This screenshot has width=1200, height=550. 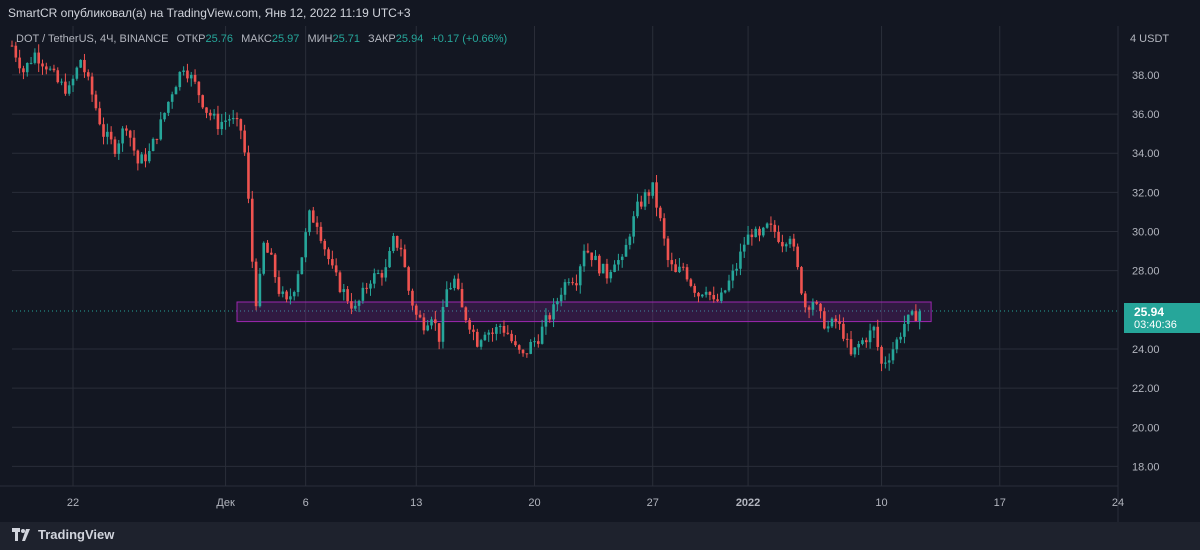 What do you see at coordinates (1146, 389) in the screenshot?
I see `y-tick-label: 22.00` at bounding box center [1146, 389].